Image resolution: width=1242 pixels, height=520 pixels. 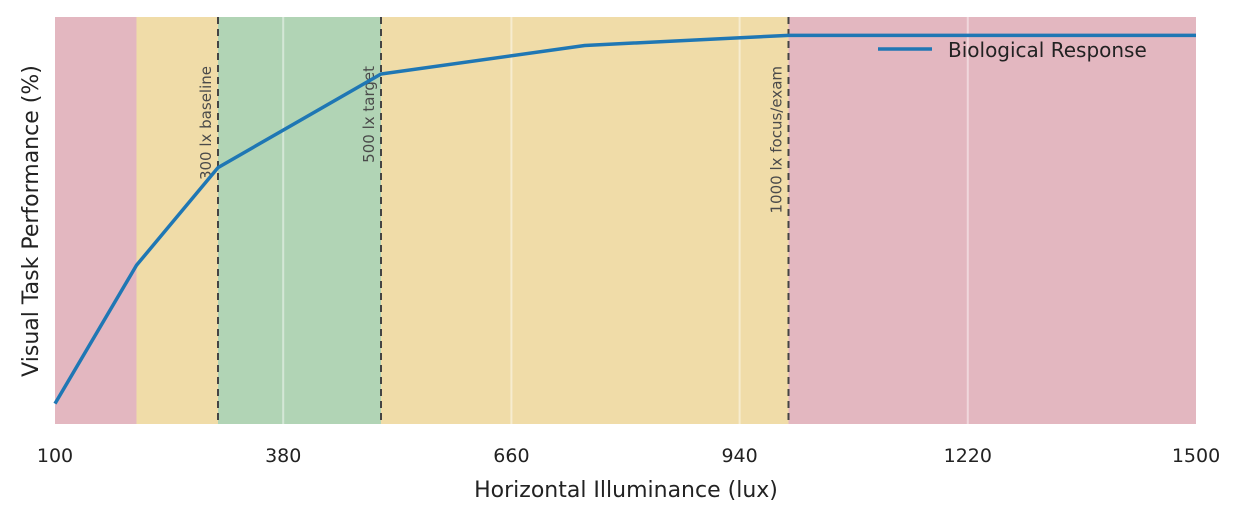 I want to click on legend-label: Biological Response, so click(x=1047, y=50).